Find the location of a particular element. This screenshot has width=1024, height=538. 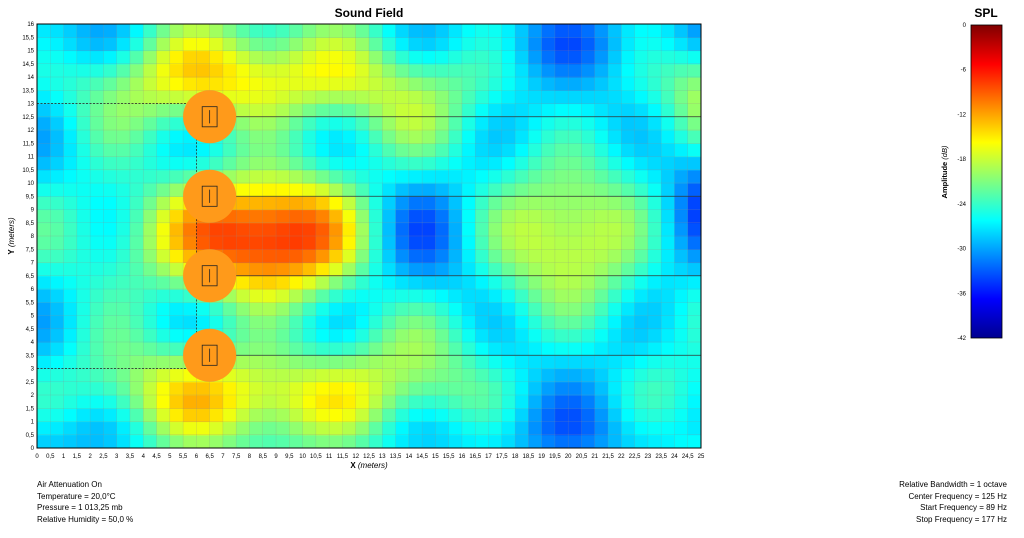

x-tick-label: 22,5 is located at coordinates (635, 457).